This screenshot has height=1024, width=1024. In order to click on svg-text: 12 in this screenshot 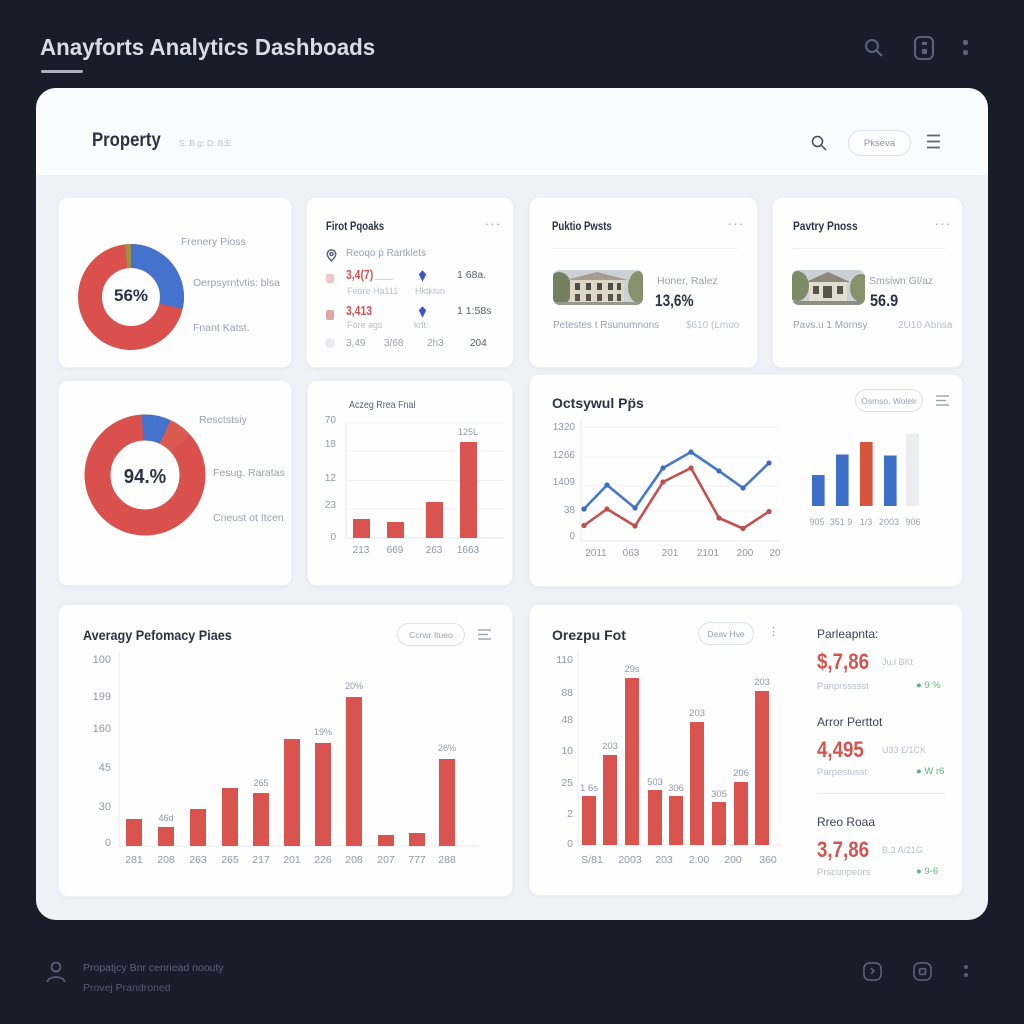, I will do `click(331, 478)`.